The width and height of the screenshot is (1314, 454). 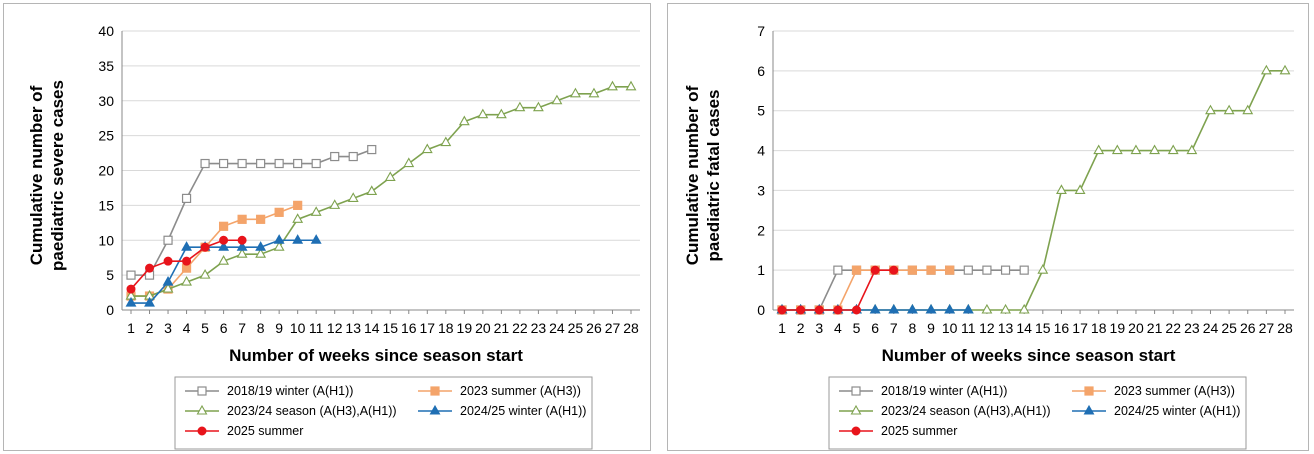 What do you see at coordinates (106, 240) in the screenshot?
I see `y-tick-label: 10` at bounding box center [106, 240].